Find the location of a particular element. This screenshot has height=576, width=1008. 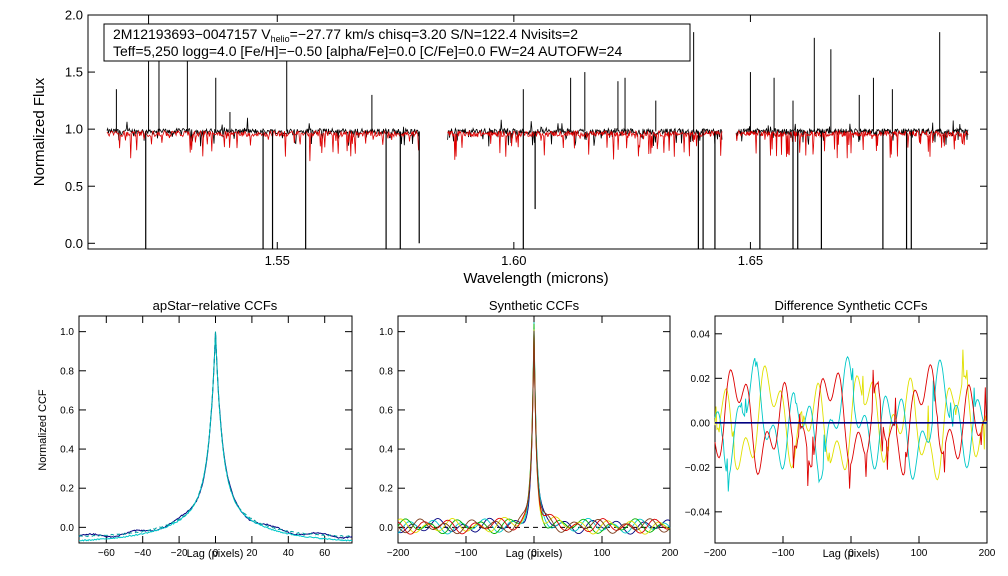

y-tick-label: 0.02 is located at coordinates (701, 379).